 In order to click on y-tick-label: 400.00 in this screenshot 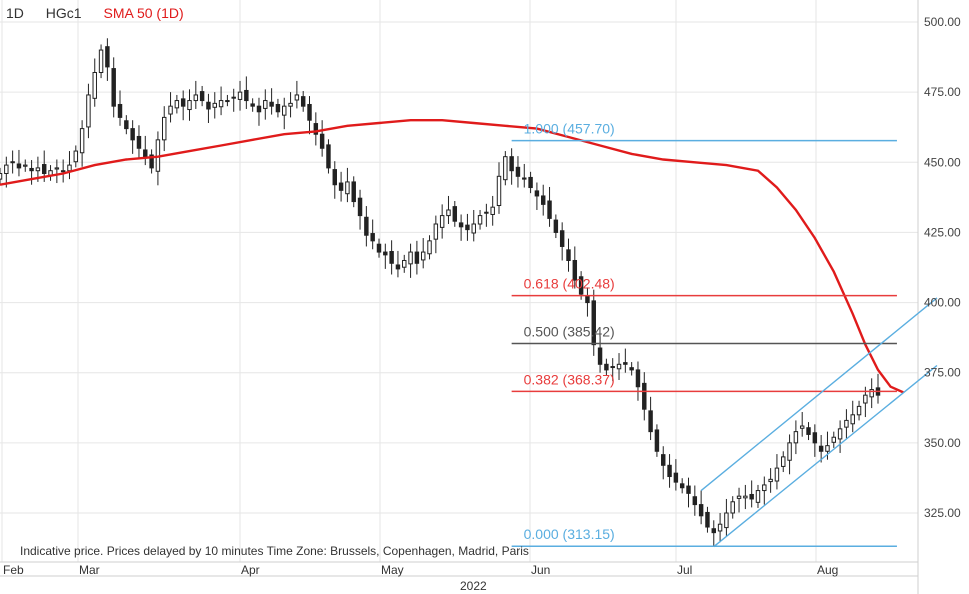, I will do `click(942, 303)`.